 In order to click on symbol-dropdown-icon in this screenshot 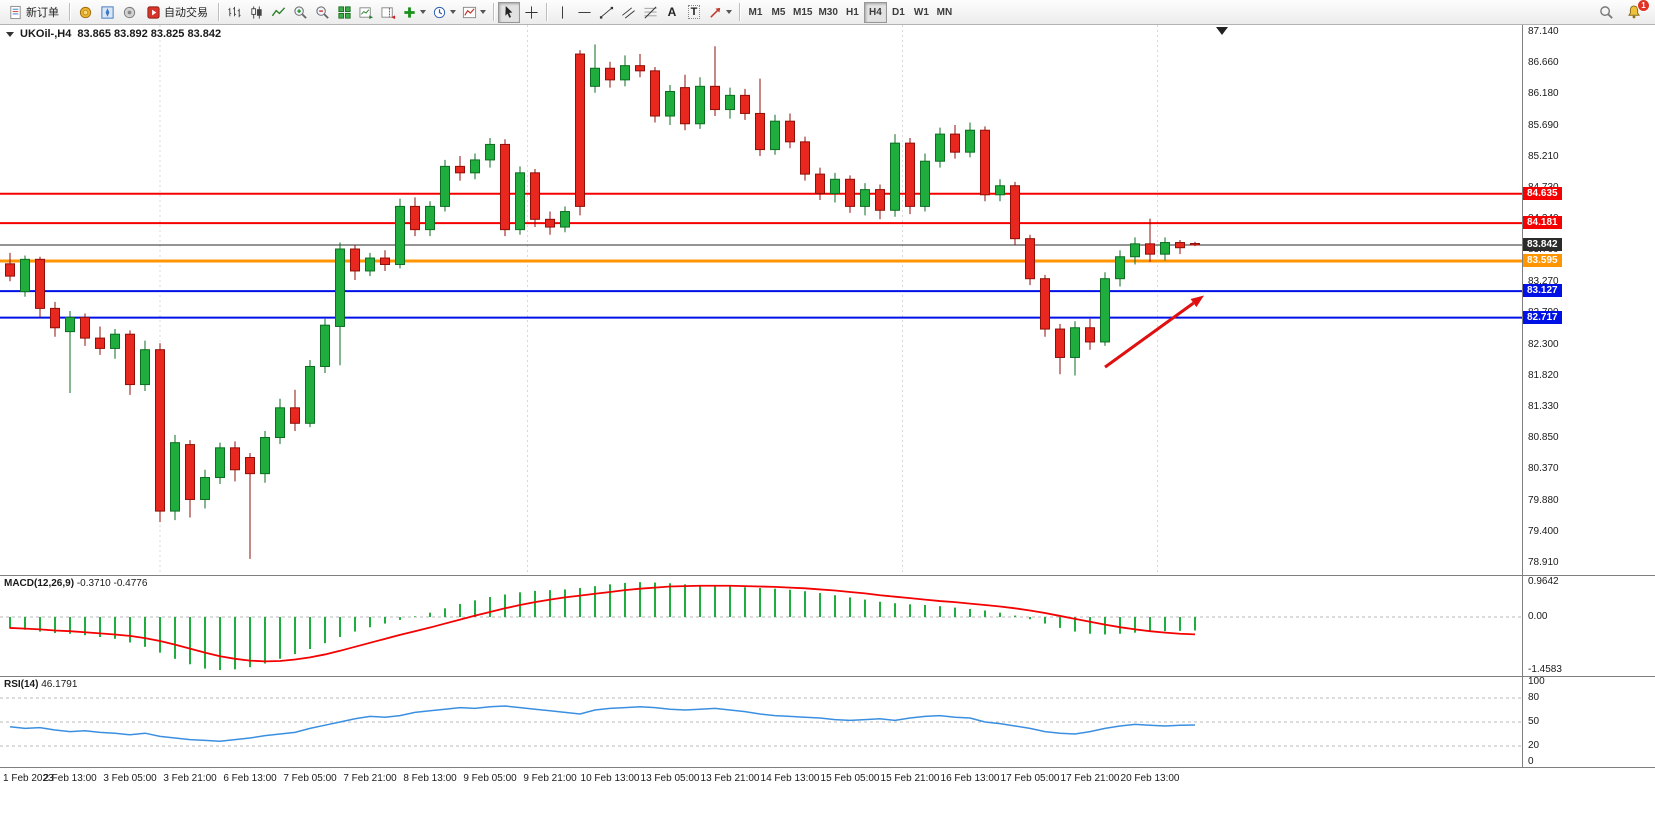, I will do `click(10, 34)`.